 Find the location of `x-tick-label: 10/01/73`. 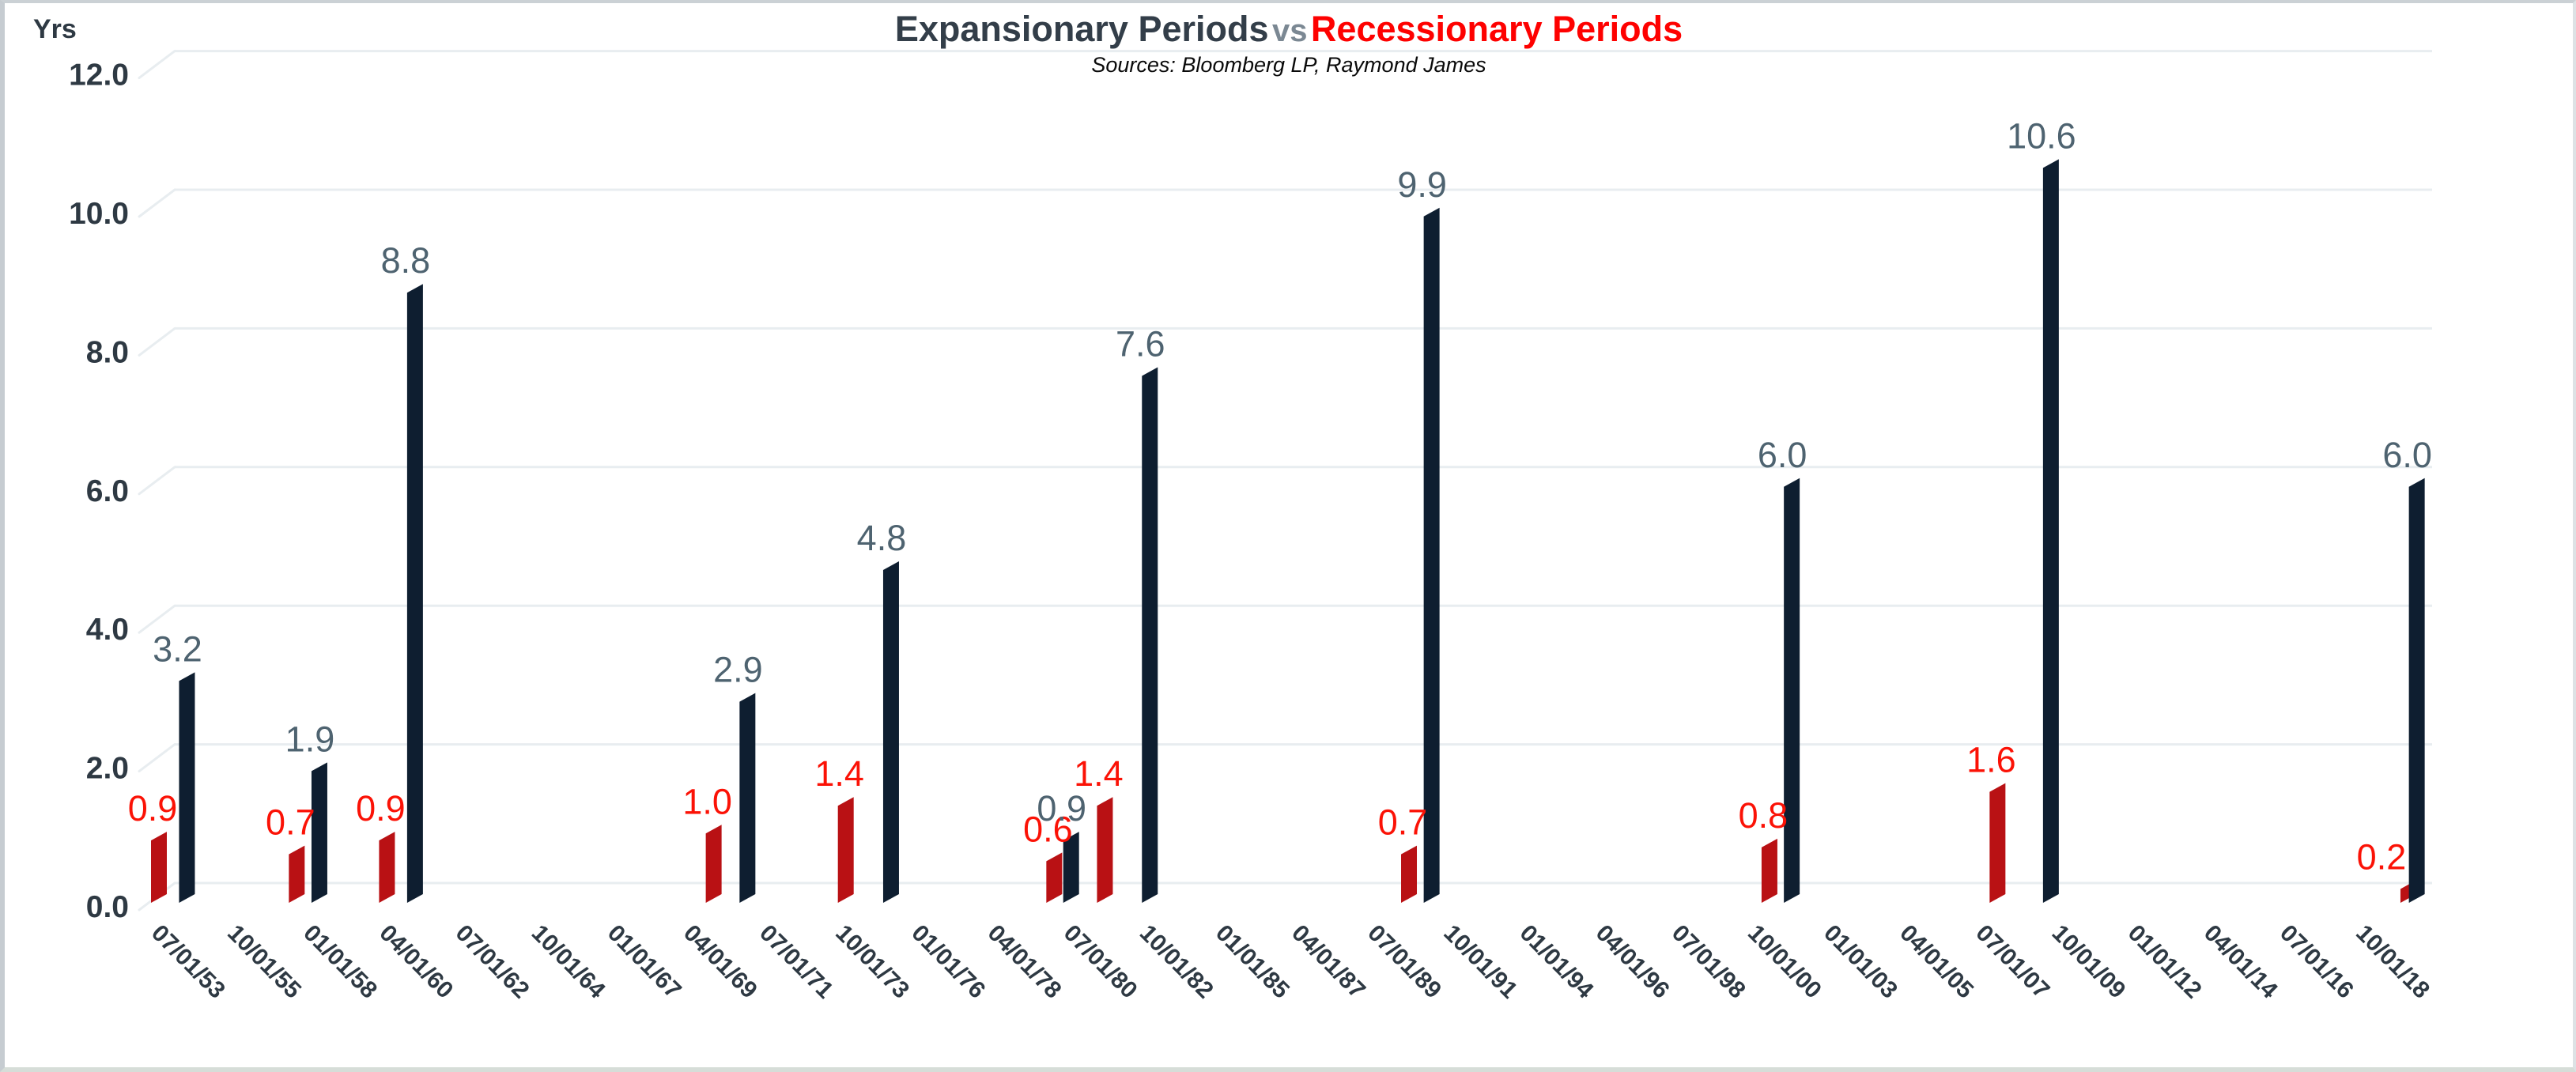

x-tick-label: 10/01/73 is located at coordinates (872, 962).